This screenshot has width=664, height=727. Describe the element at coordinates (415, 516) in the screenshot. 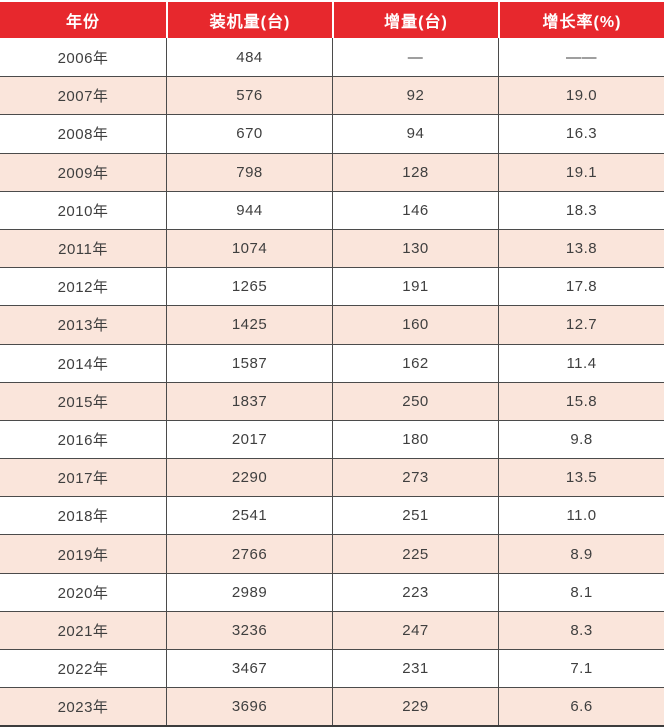

I see `increment-cell: 251` at that location.